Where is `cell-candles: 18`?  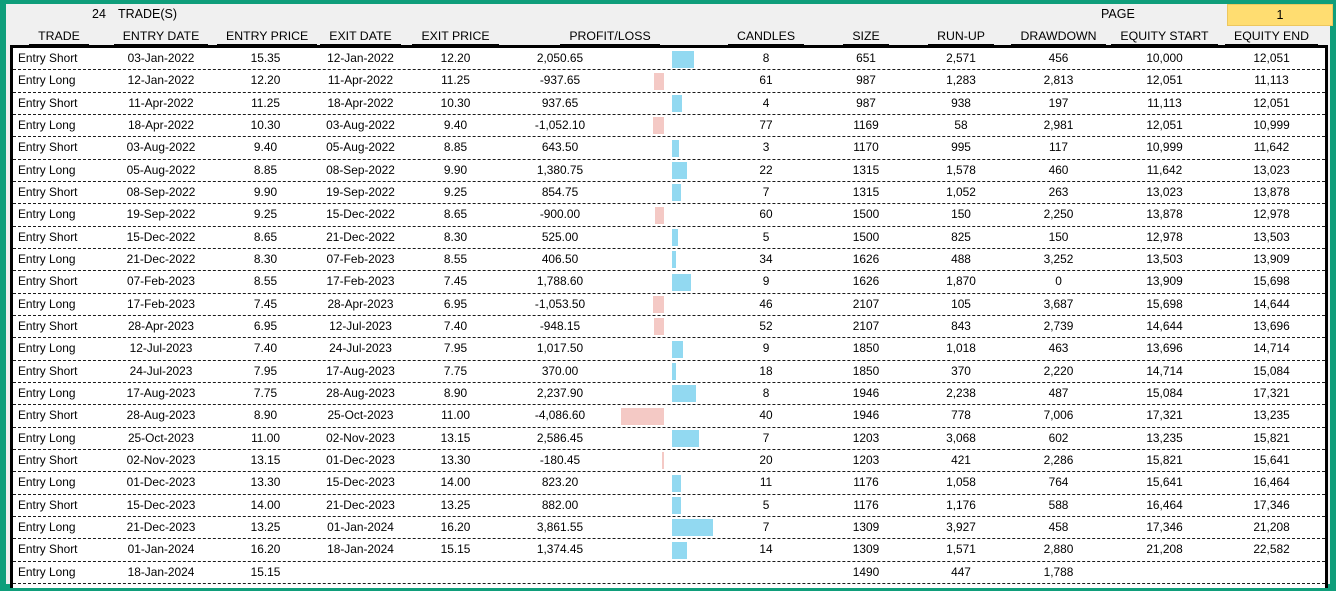 cell-candles: 18 is located at coordinates (766, 370).